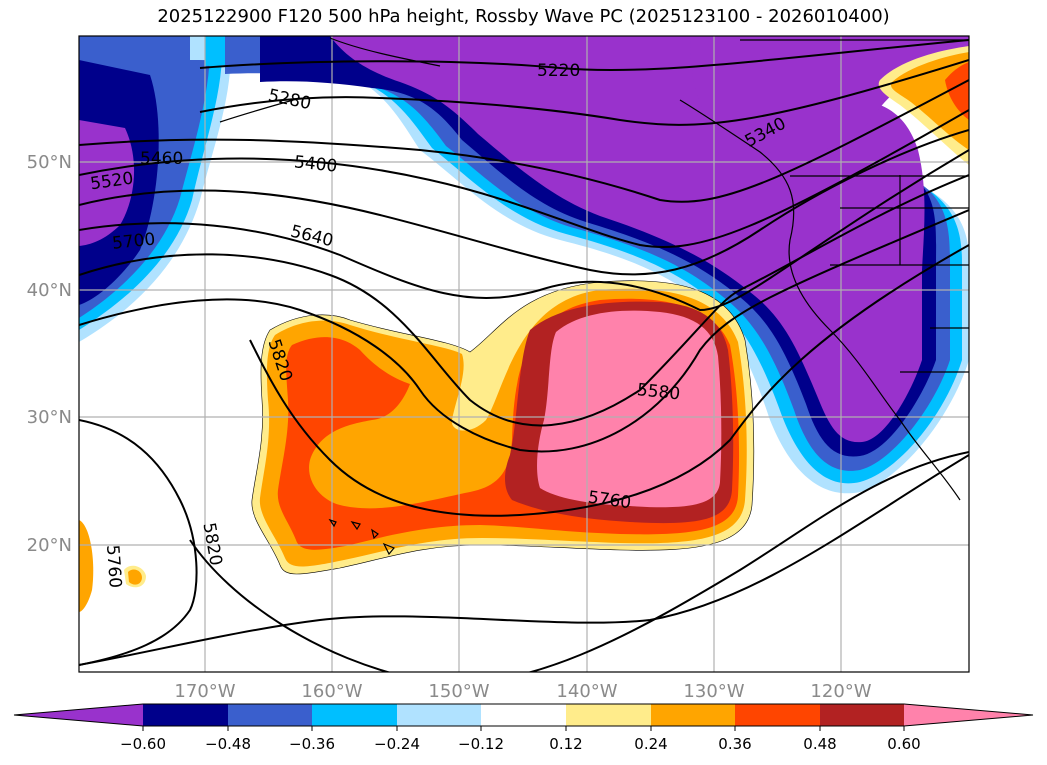 The height and width of the screenshot is (765, 1047). Describe the element at coordinates (113, 566) in the screenshot. I see `contour-label: 5760` at that location.